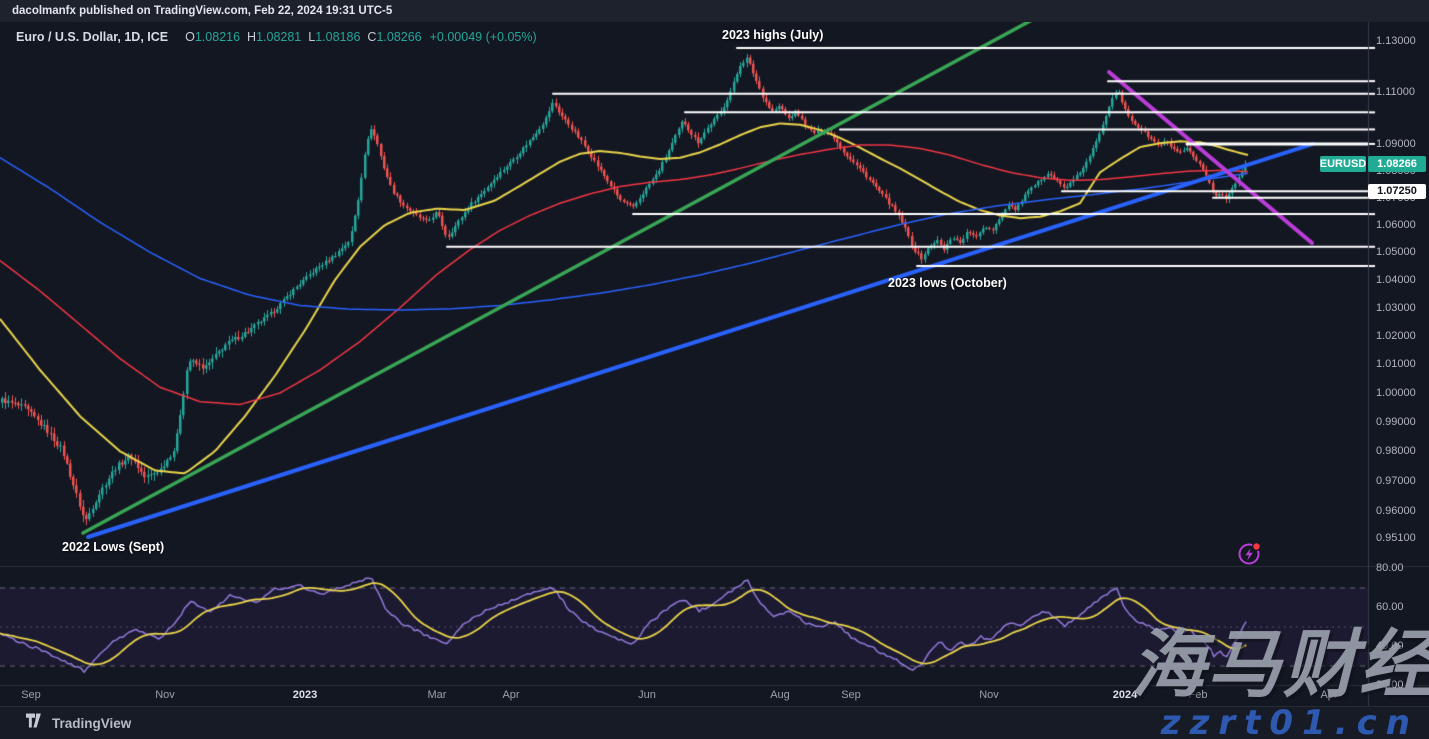 The height and width of the screenshot is (739, 1429). I want to click on open-value: 1.08216, so click(217, 37).